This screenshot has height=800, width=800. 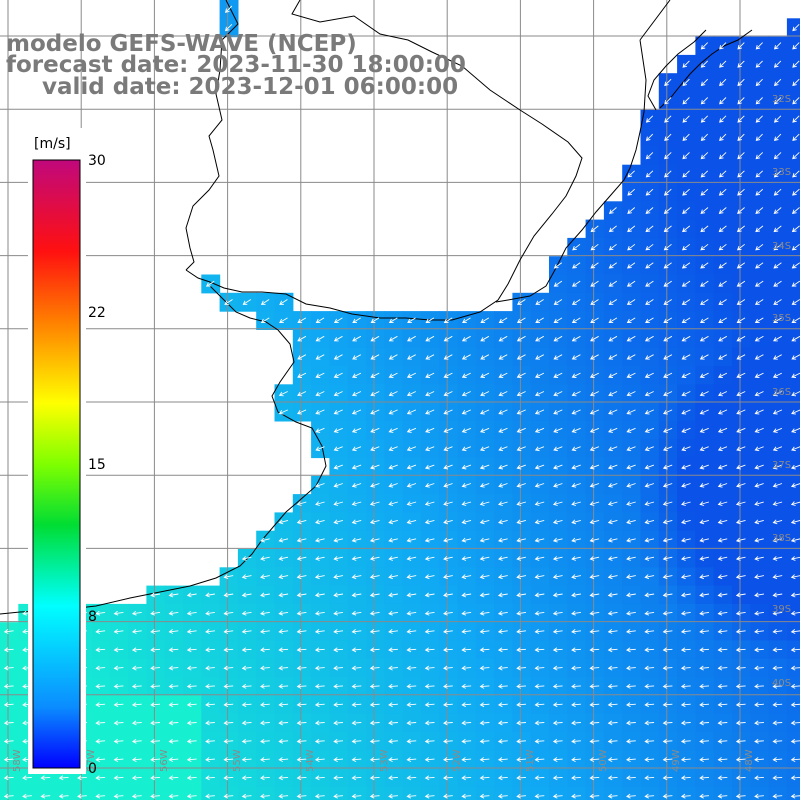 What do you see at coordinates (676, 760) in the screenshot?
I see `lon-label: 49W` at bounding box center [676, 760].